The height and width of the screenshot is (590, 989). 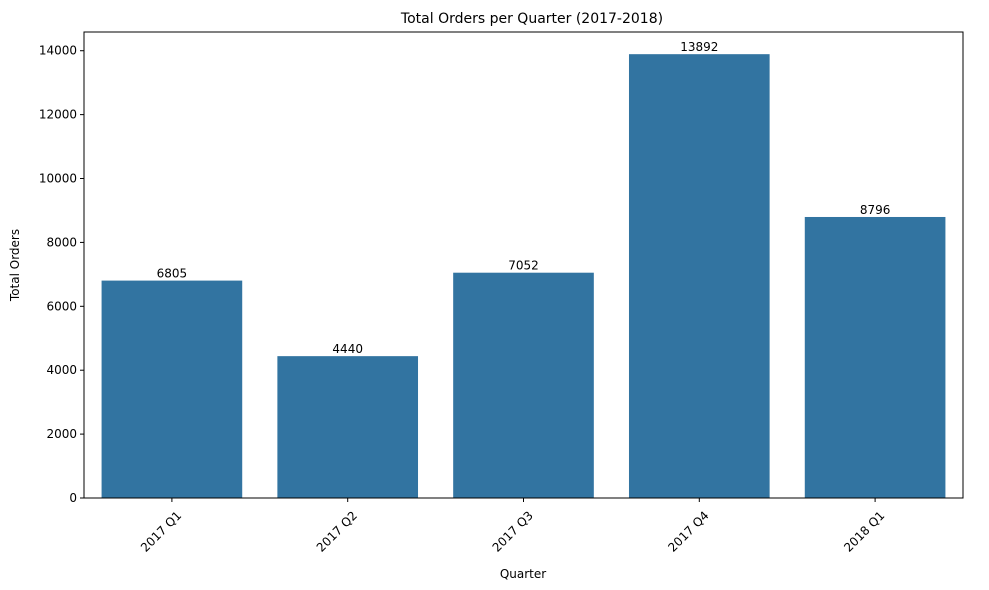 What do you see at coordinates (61, 242) in the screenshot?
I see `y-tick-label: 8000` at bounding box center [61, 242].